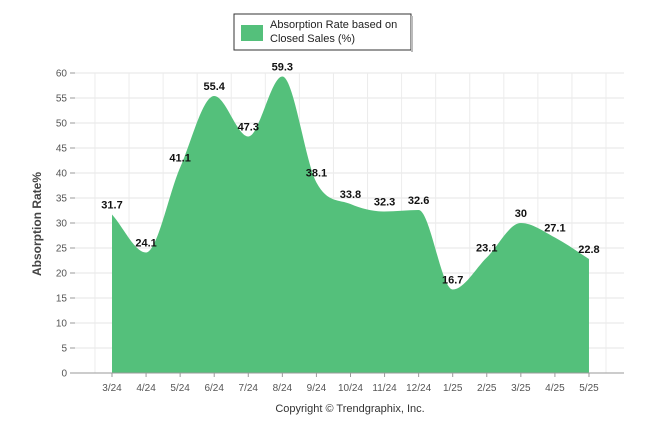  What do you see at coordinates (486, 249) in the screenshot?
I see `data-label: 23.1` at bounding box center [486, 249].